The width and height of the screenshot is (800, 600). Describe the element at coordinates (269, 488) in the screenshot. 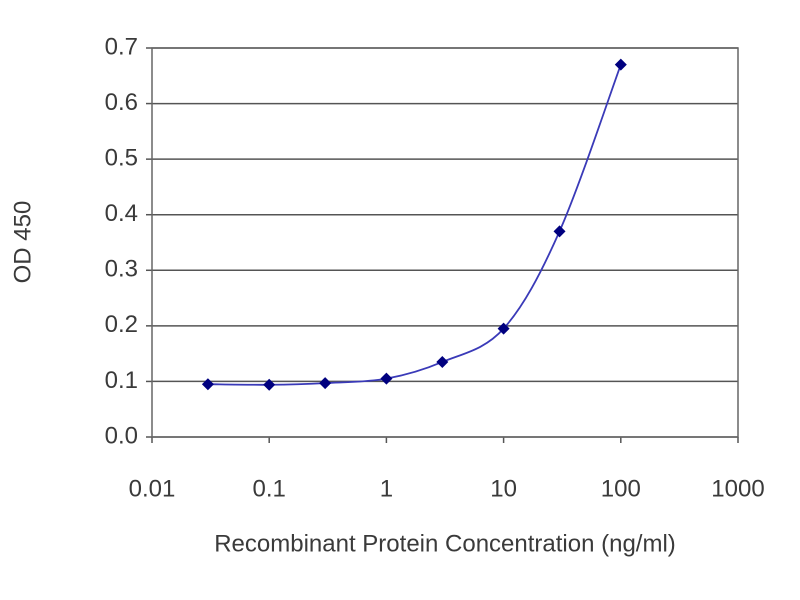

I see `x-tick-label: 0.1` at that location.